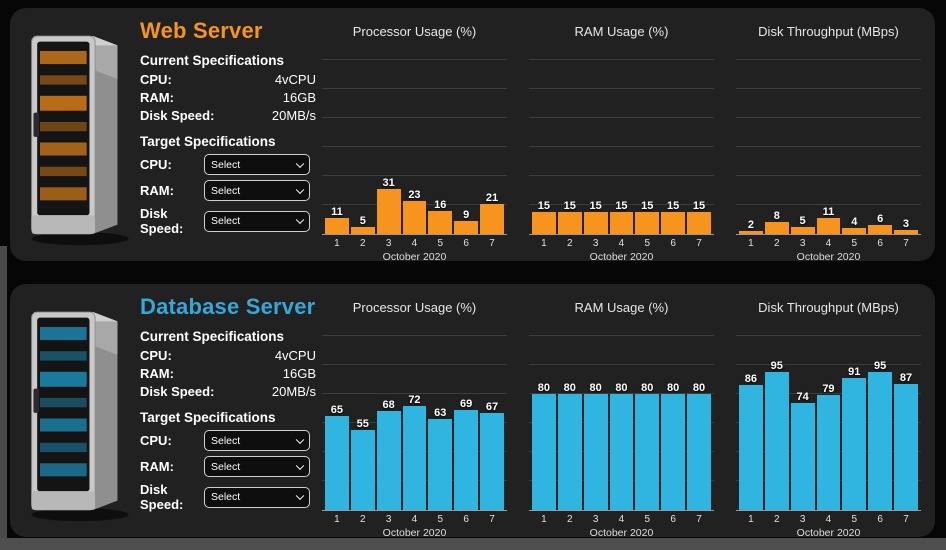 This screenshot has width=946, height=550. I want to click on select-label: CPU:, so click(156, 164).